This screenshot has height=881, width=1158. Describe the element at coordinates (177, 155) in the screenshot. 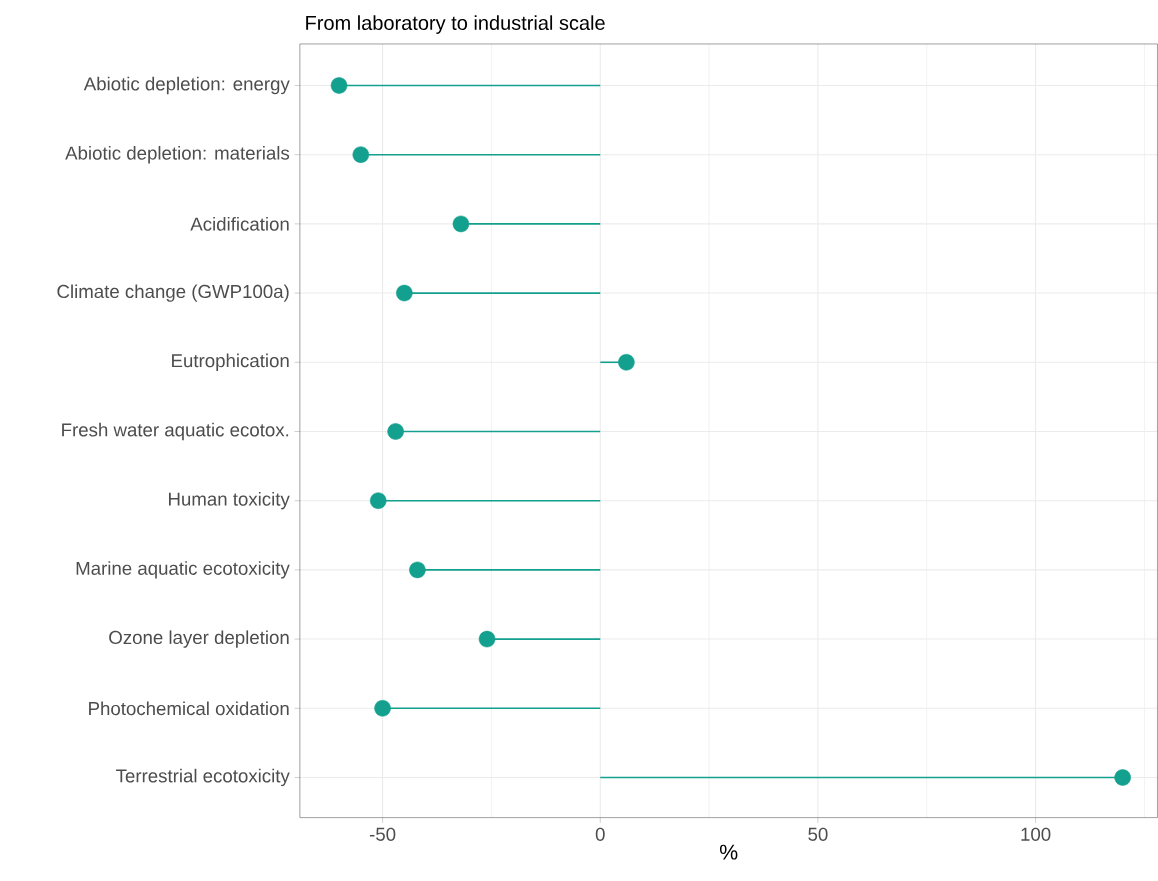

I see `y-tick-label: Abiotic depletion: materials` at that location.